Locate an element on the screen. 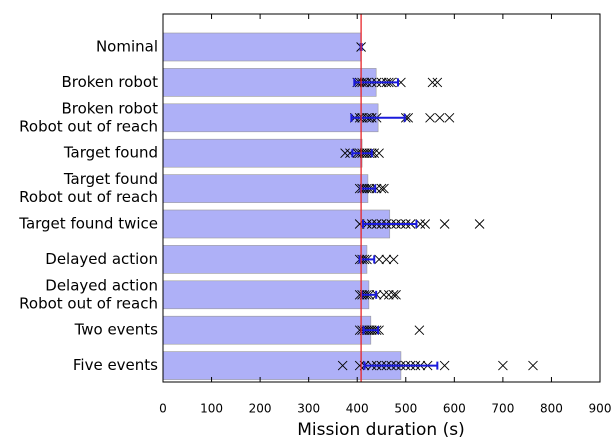  x-axis-label: Mission duration (s) is located at coordinates (380, 429).